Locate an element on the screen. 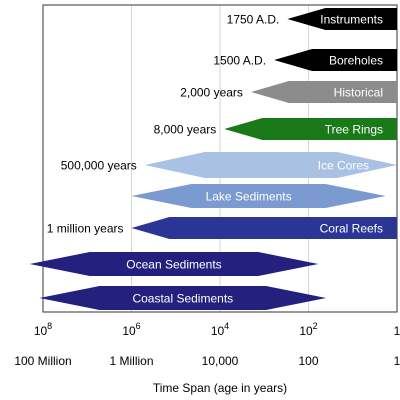  bar-instruments: Instruments 1750 A.D. is located at coordinates (312, 19).